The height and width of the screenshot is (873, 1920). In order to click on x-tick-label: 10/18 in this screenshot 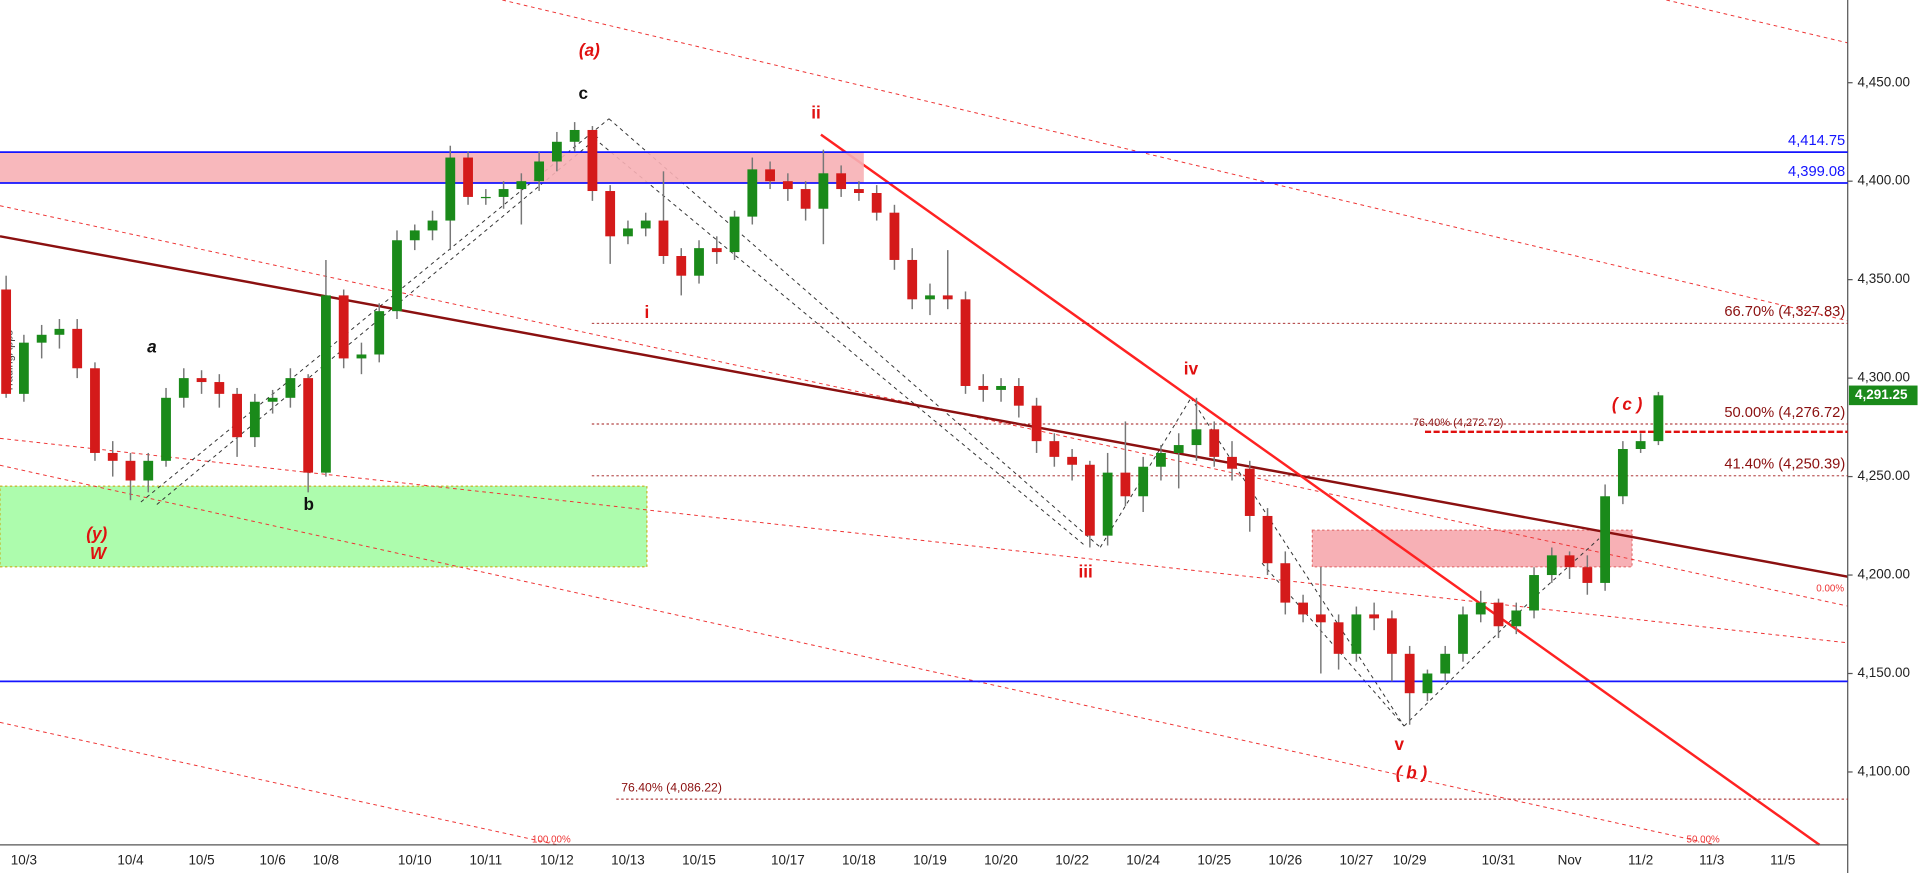, I will do `click(859, 859)`.